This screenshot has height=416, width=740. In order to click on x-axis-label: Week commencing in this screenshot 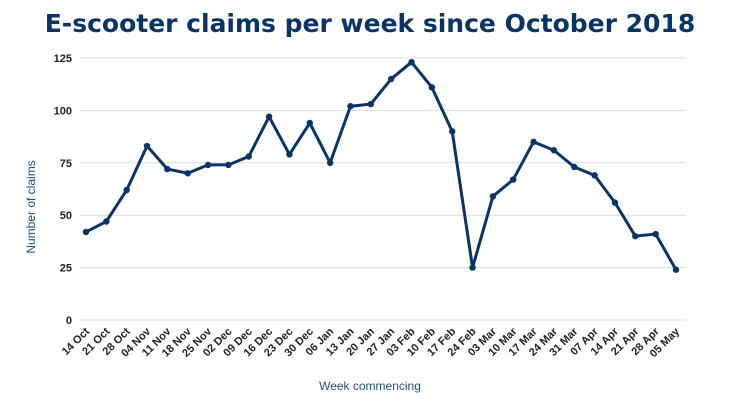, I will do `click(370, 386)`.